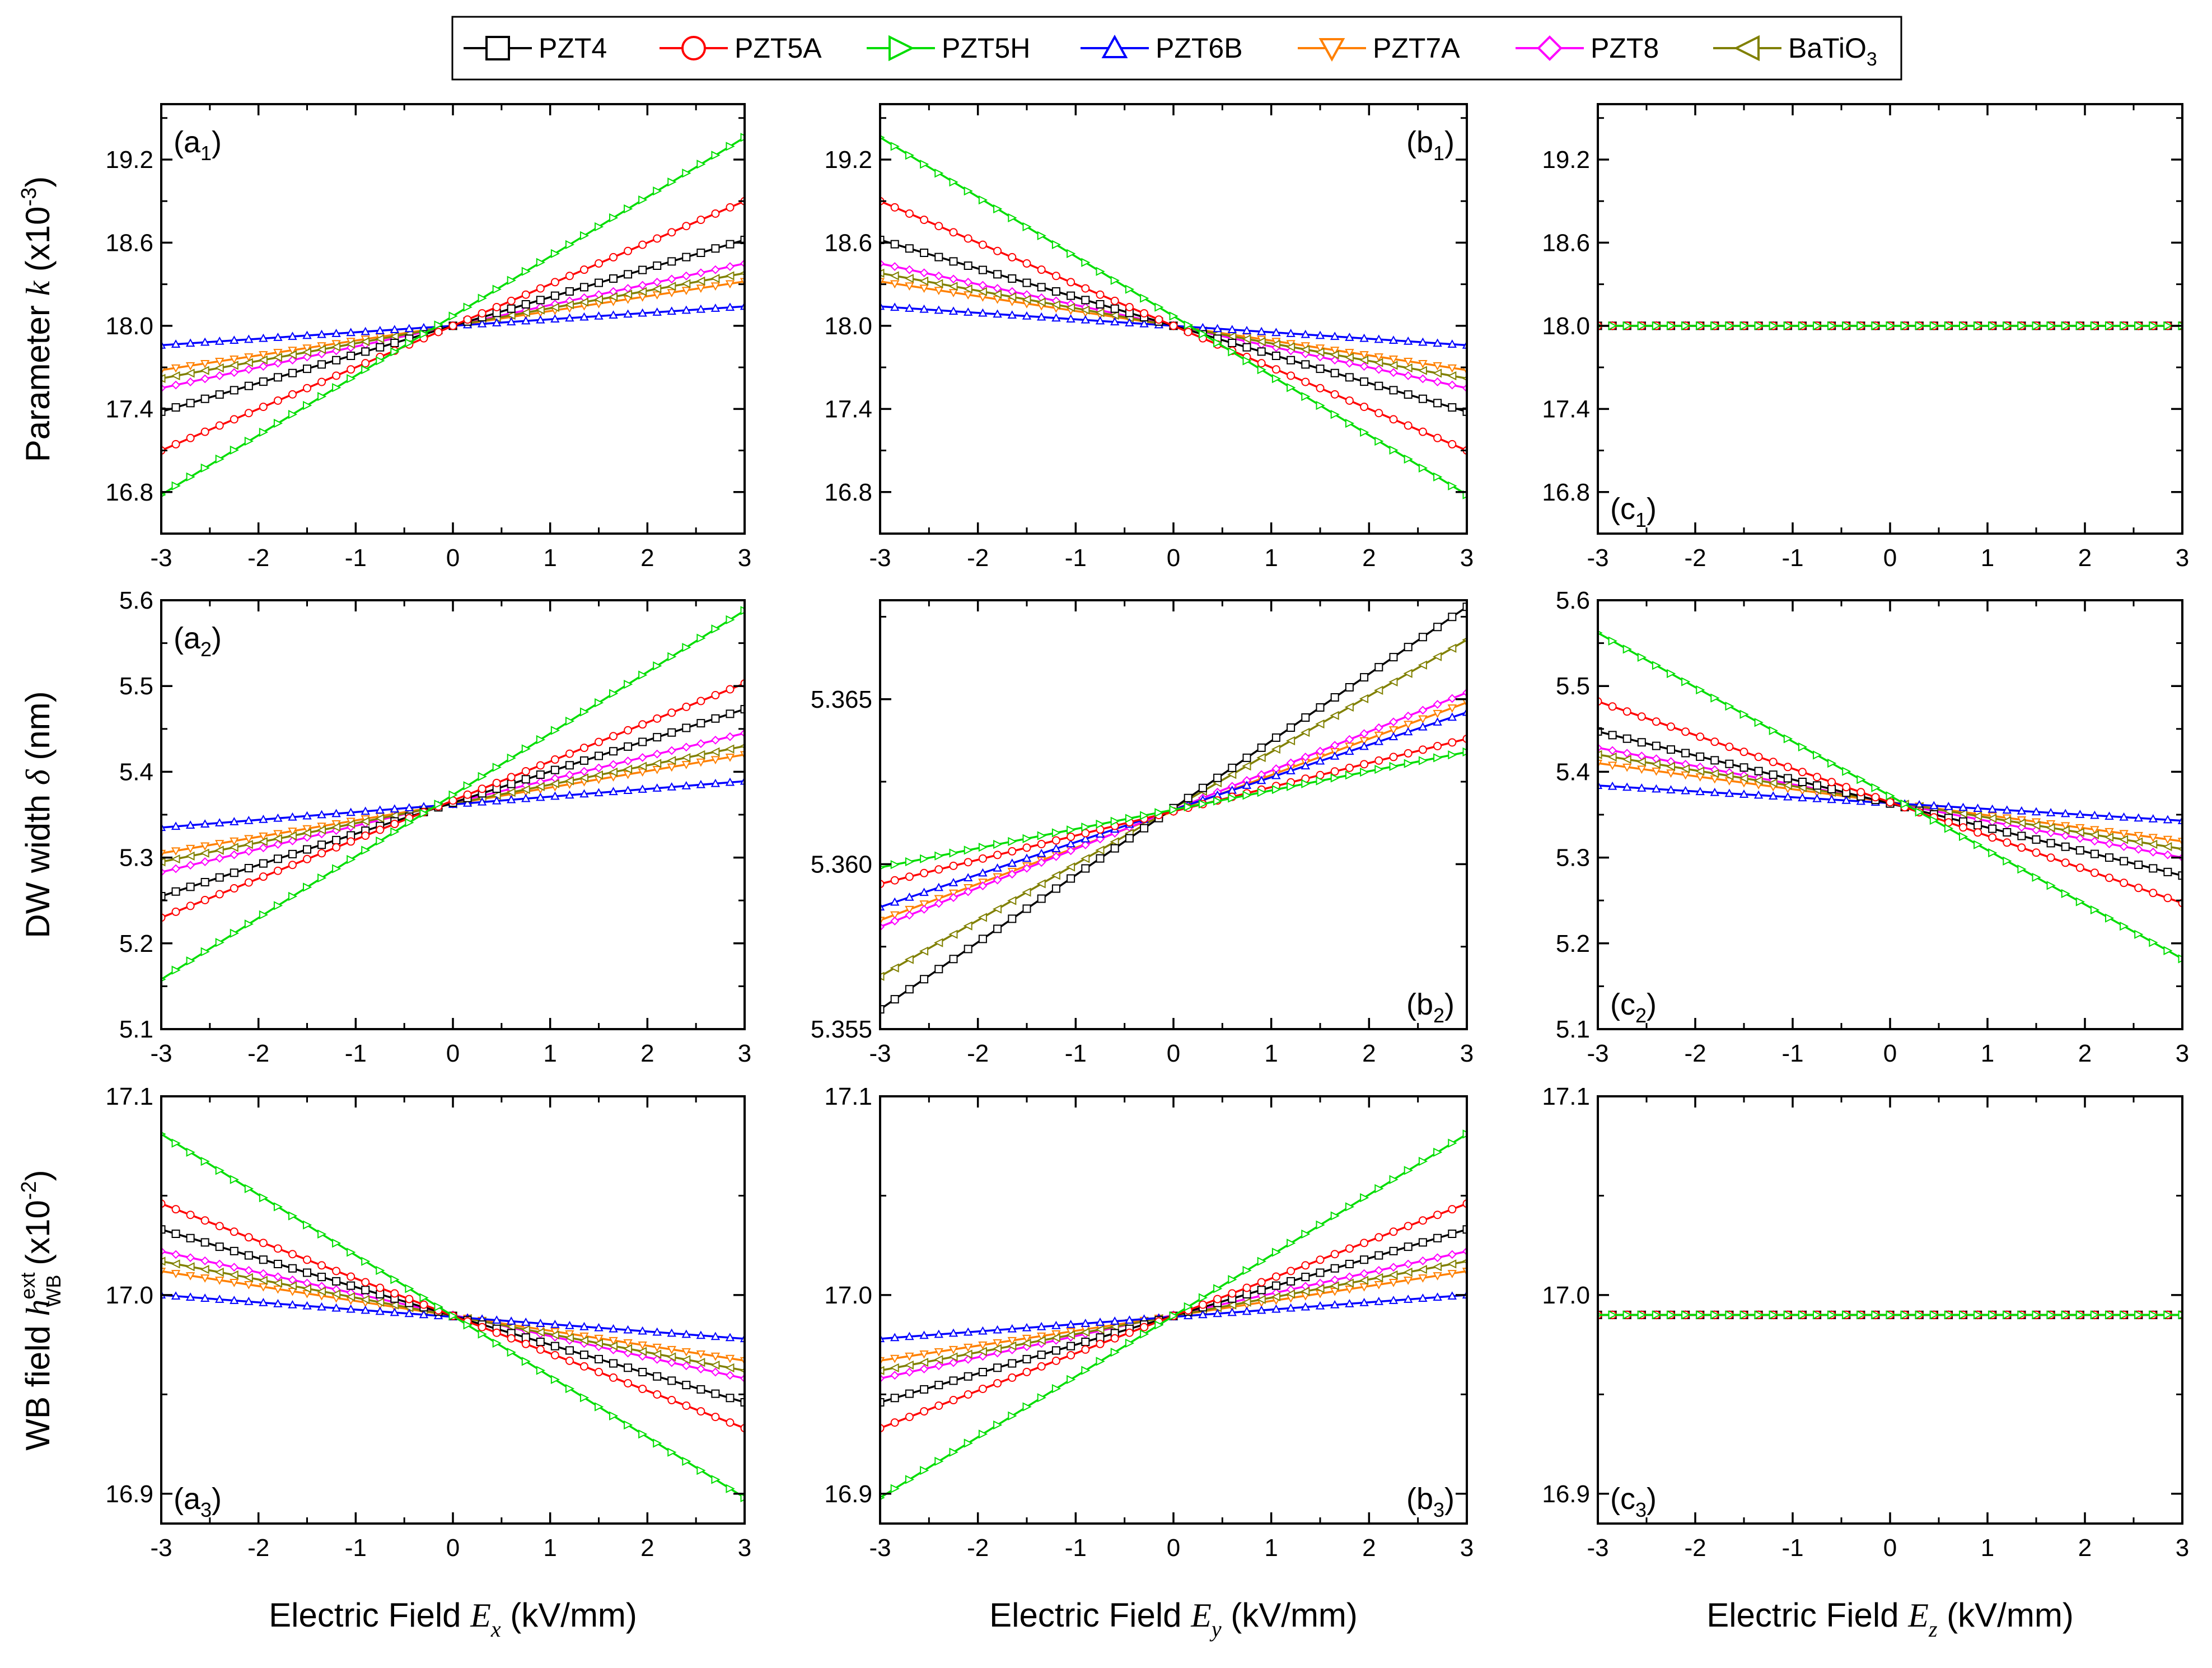  Describe the element at coordinates (129, 493) in the screenshot. I see `y-tick-label: 16.8` at that location.